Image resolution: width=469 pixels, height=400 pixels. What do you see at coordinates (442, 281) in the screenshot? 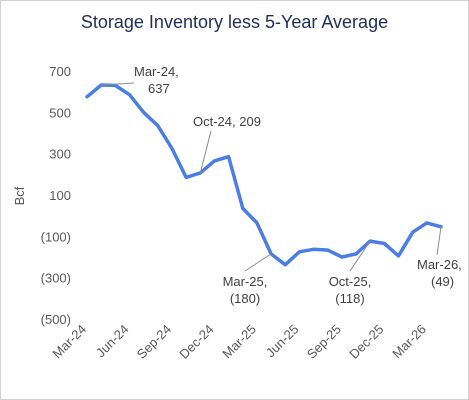
I see `annotation-label: (49)` at bounding box center [442, 281].